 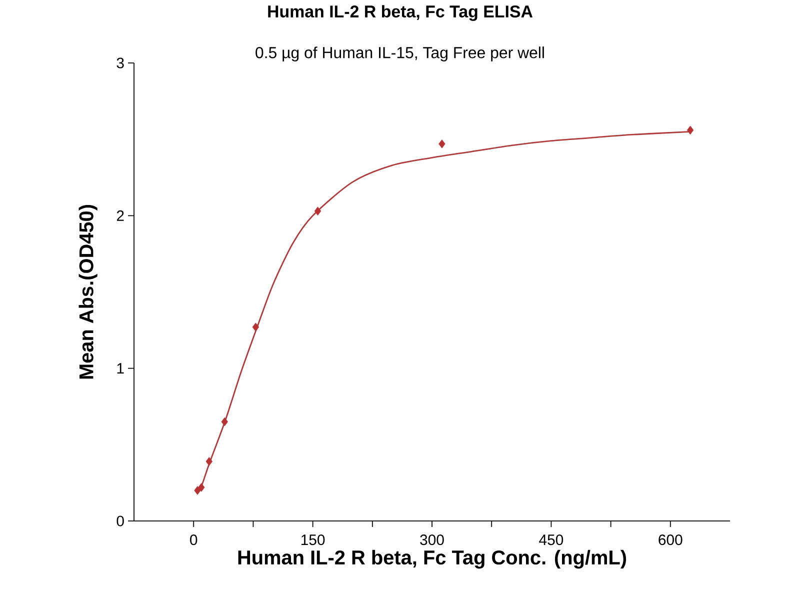 What do you see at coordinates (88, 291) in the screenshot?
I see `y-axis-title: Mean Abs.(OD450)` at bounding box center [88, 291].